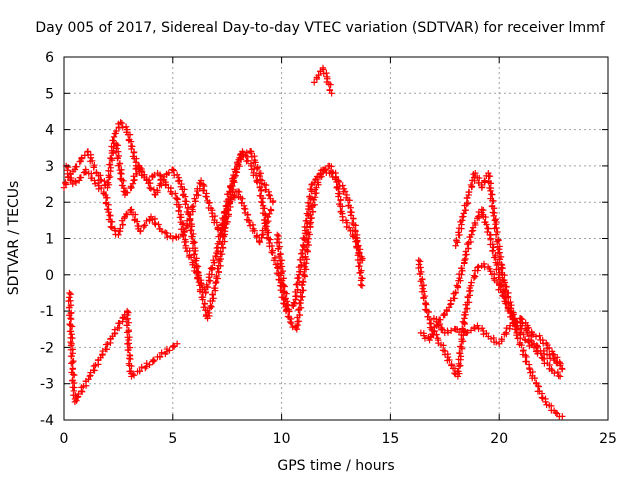 This screenshot has height=480, width=640. I want to click on x-tick-label: 25, so click(608, 439).